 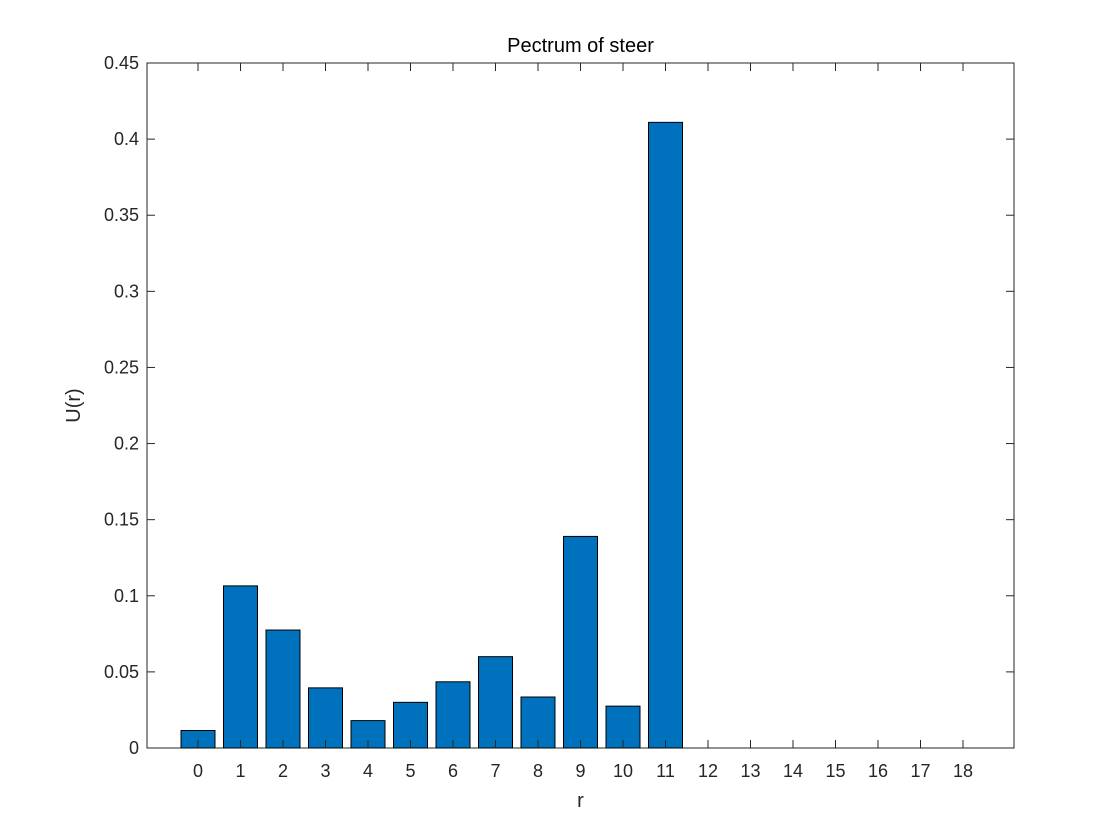 What do you see at coordinates (325, 771) in the screenshot?
I see `x-tick-label: 3` at bounding box center [325, 771].